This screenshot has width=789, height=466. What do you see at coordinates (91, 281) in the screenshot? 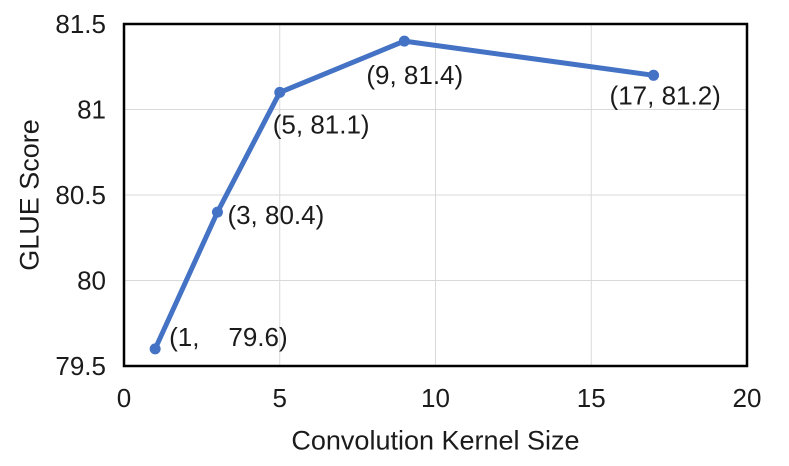
I see `y-tick-label: 80` at bounding box center [91, 281].